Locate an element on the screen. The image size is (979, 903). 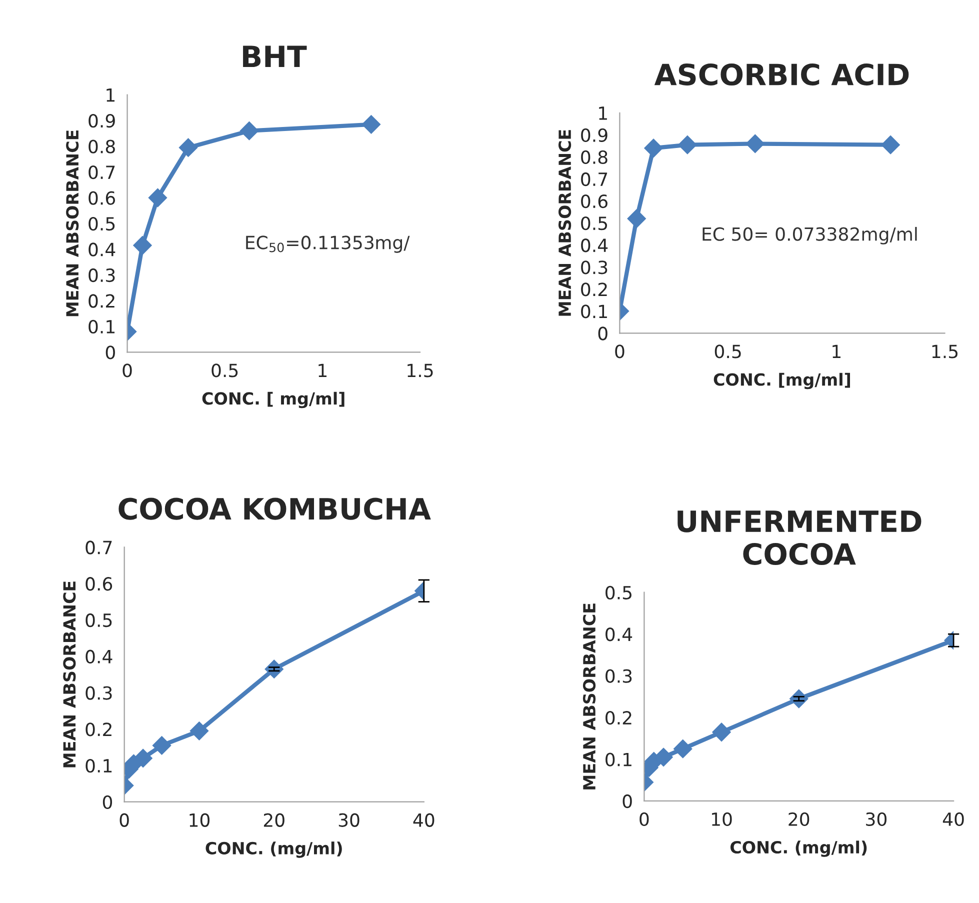
chart-title: ASCORBIC ACID is located at coordinates (781, 74).